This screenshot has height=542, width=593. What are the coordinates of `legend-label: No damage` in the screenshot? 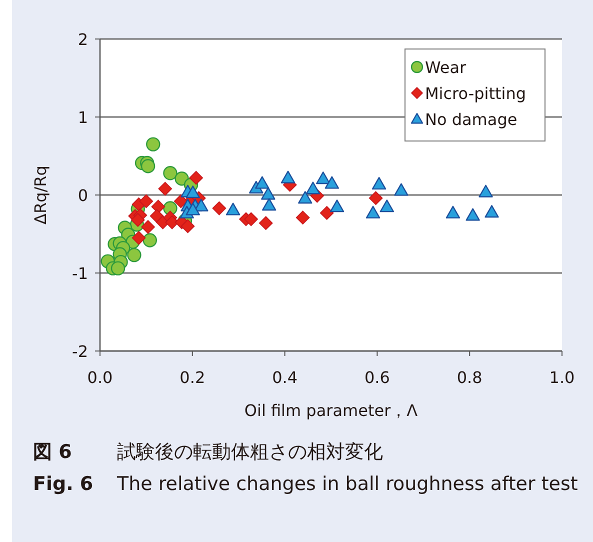 It's located at (471, 119).